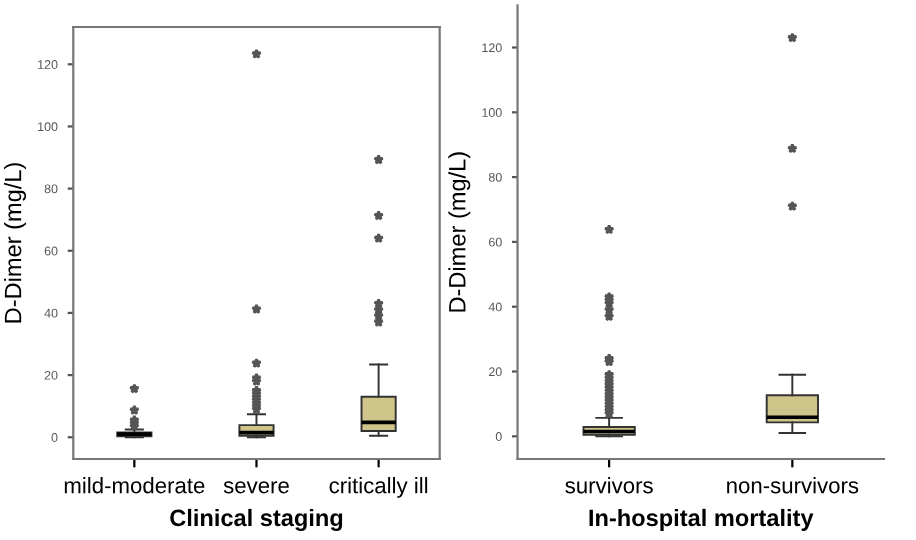 The height and width of the screenshot is (540, 916). What do you see at coordinates (609, 485) in the screenshot?
I see `x-tick-label: survivors` at bounding box center [609, 485].